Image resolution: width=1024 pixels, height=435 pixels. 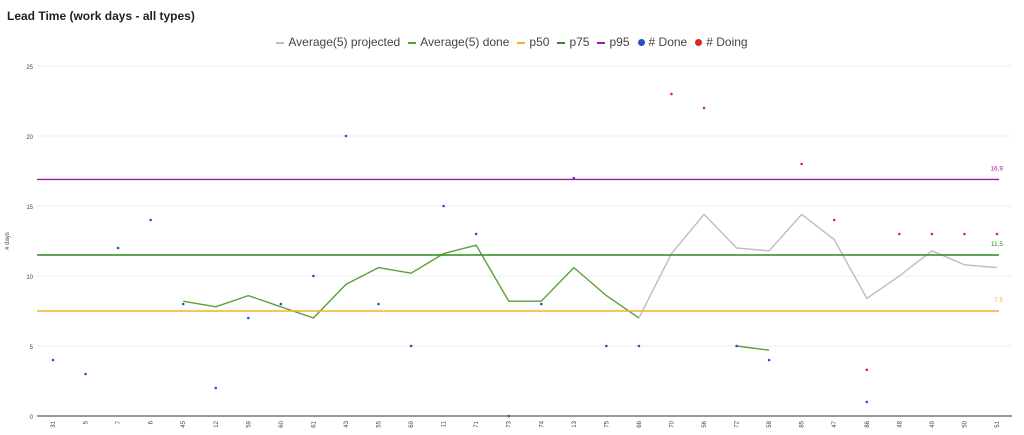 What do you see at coordinates (672, 423) in the screenshot?
I see `x-tick-label: 70` at bounding box center [672, 423].